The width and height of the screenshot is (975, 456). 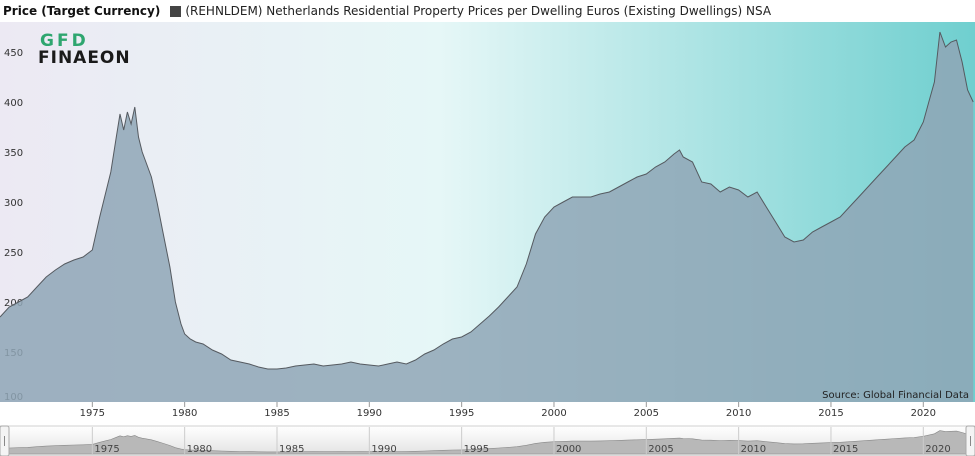 I want to click on x-tick-label: 1985, so click(x=276, y=413).